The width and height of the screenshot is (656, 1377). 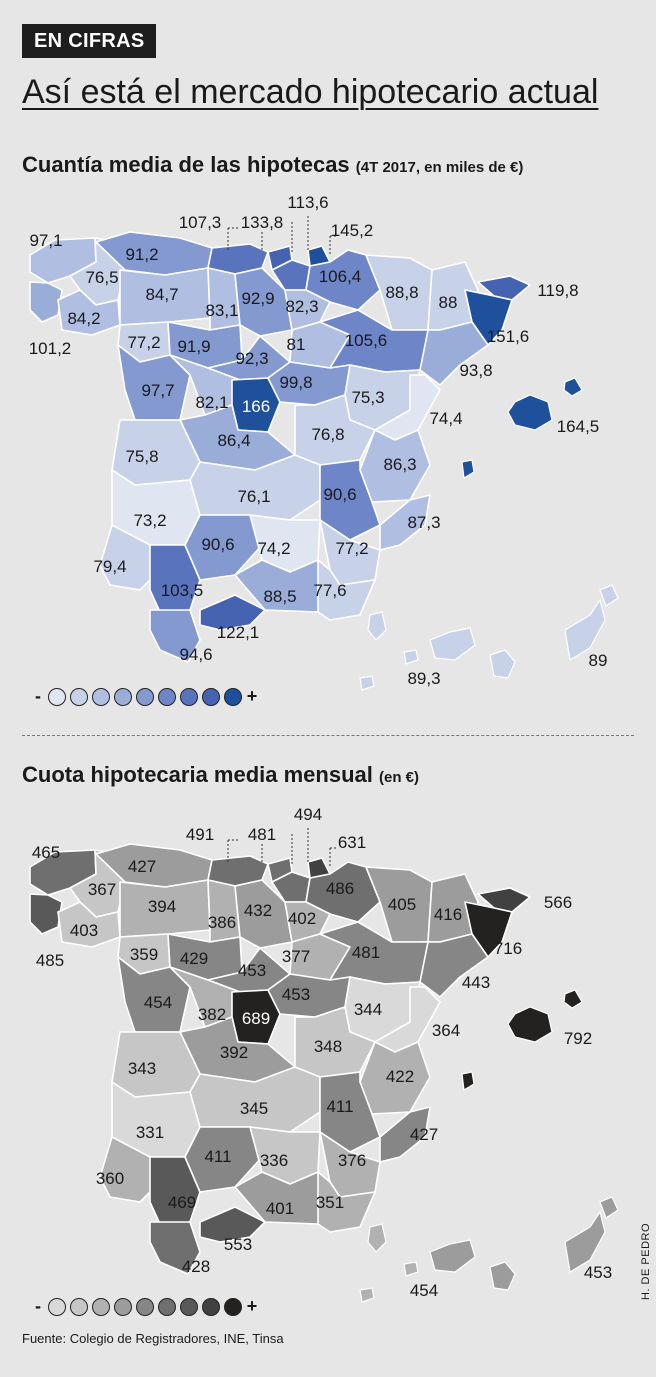 What do you see at coordinates (212, 1014) in the screenshot?
I see `value-avila: 382` at bounding box center [212, 1014].